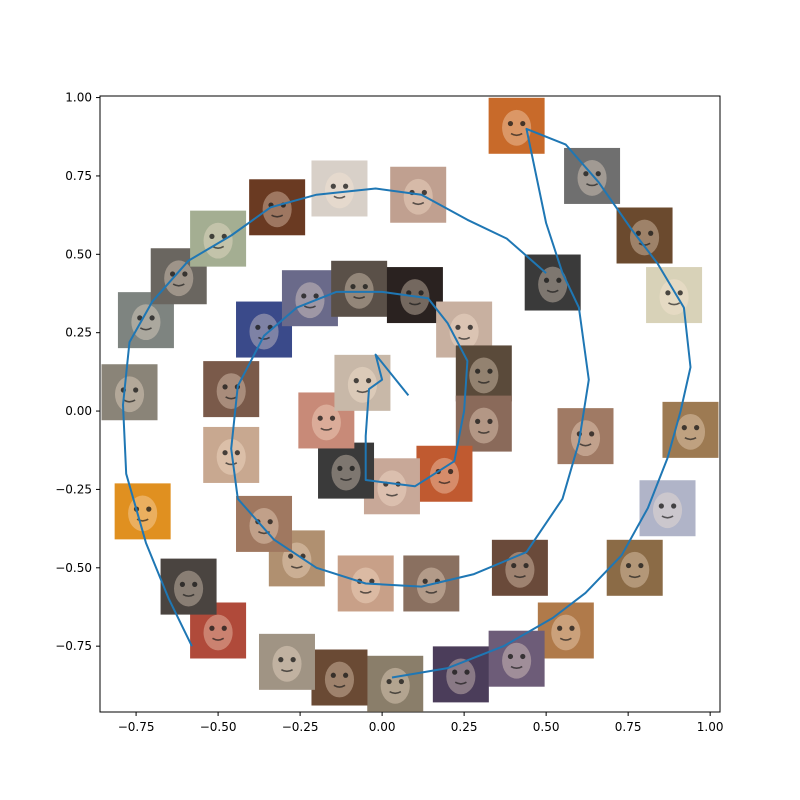 This screenshot has width=800, height=800. I want to click on y-tick-label: 0.00, so click(78, 411).